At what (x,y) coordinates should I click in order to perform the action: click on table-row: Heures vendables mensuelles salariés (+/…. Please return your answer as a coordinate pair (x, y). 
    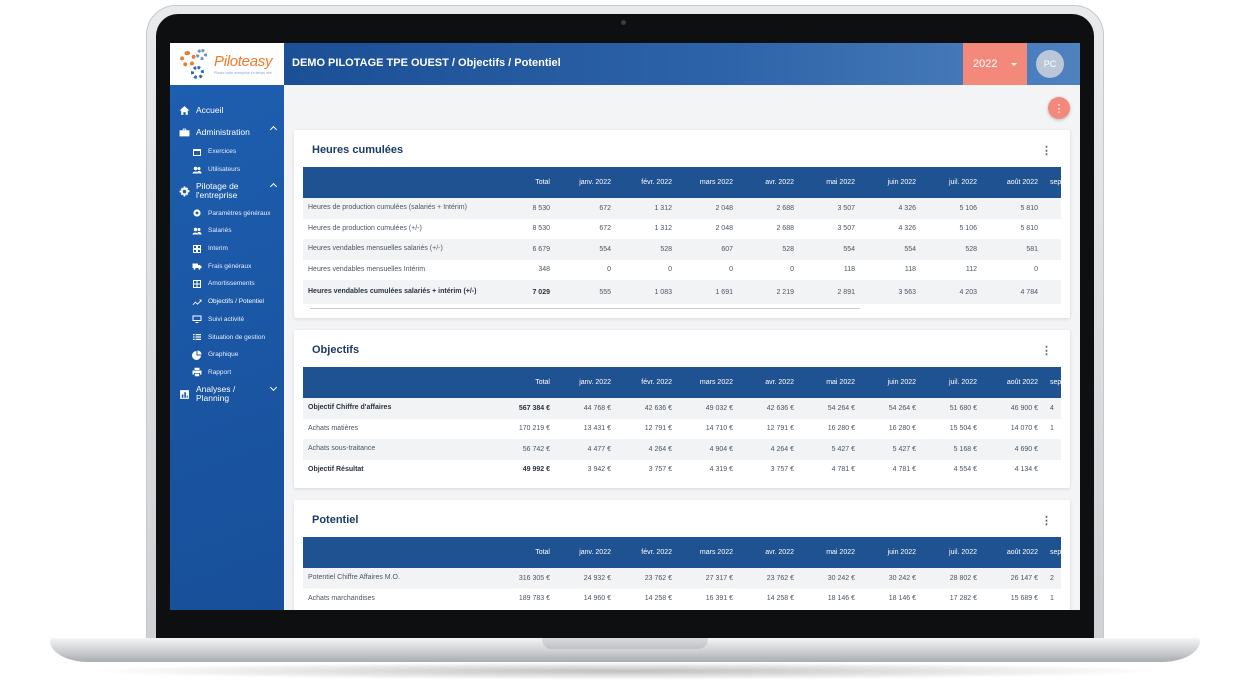
    Looking at the image, I should click on (682, 249).